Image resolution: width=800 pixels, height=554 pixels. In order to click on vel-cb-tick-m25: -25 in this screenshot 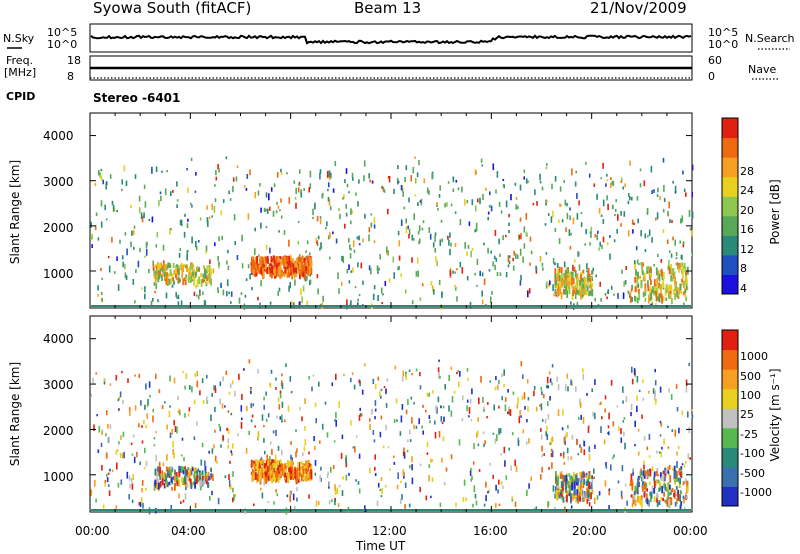, I will do `click(749, 434)`.